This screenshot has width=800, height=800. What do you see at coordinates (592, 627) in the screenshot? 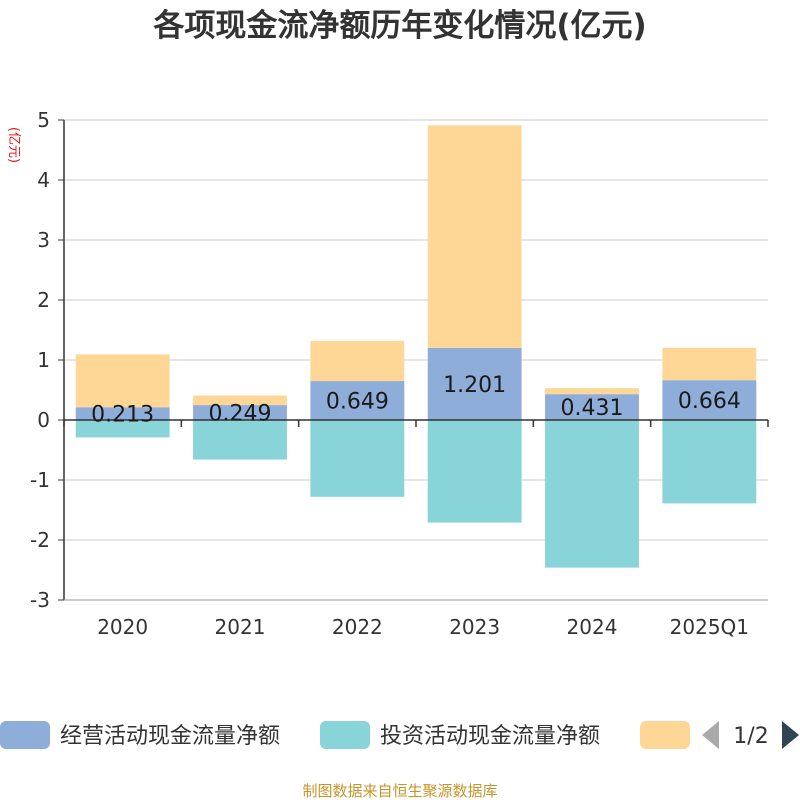
I see `x-tick-label: 2024` at bounding box center [592, 627].